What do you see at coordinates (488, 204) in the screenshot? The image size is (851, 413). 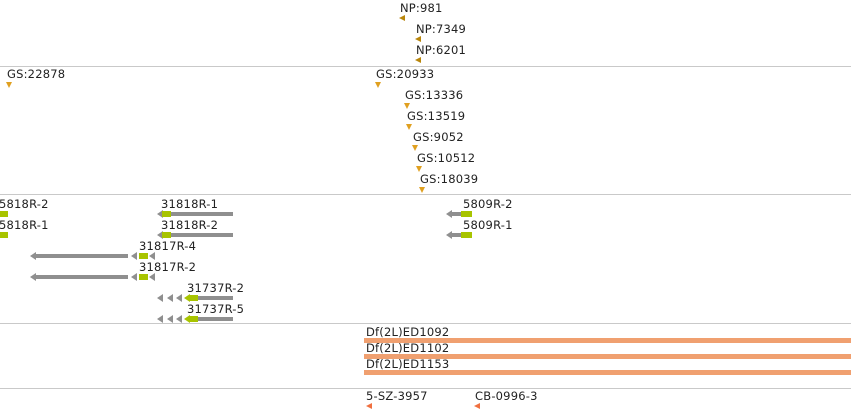 I see `transcript-label: 5809R-2` at bounding box center [488, 204].